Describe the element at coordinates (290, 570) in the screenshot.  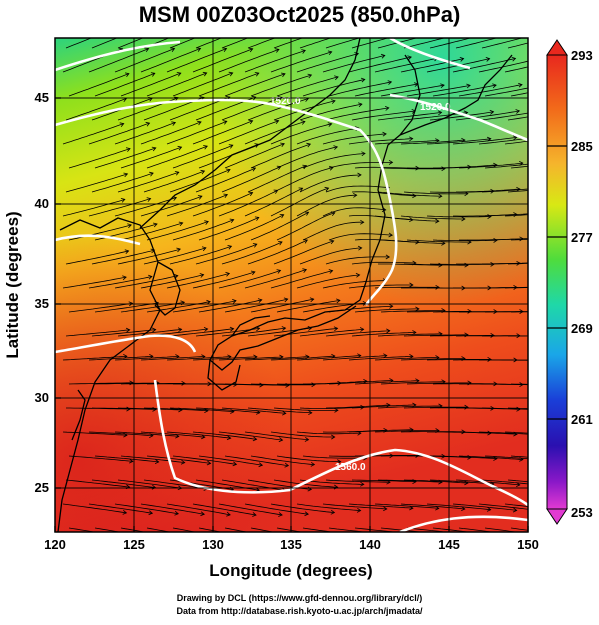
I see `x-axis-label: Longitude (degrees)` at that location.